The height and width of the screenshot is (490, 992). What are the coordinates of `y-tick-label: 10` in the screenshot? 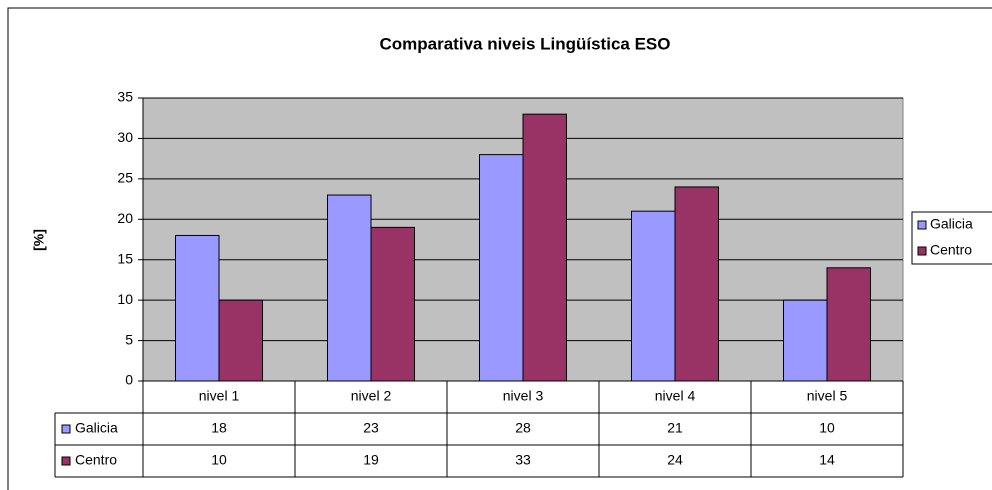 It's located at (125, 299).